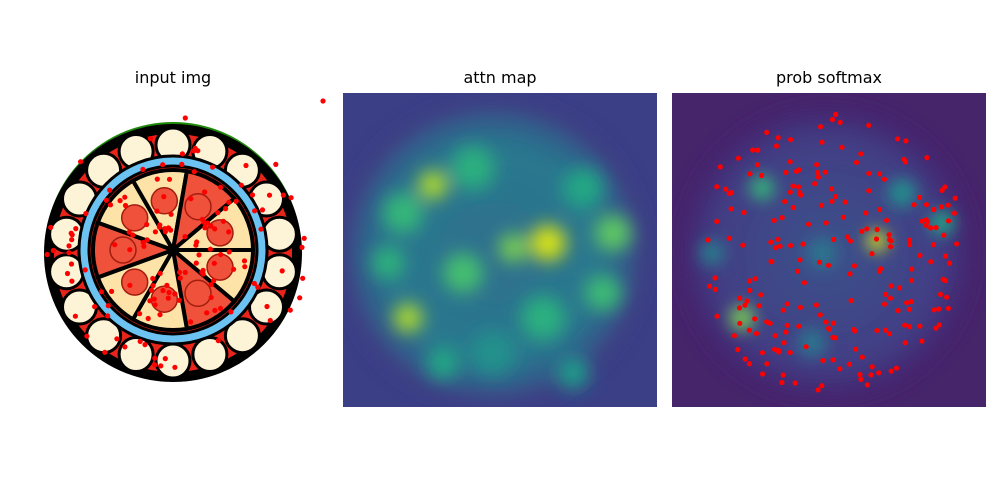 Image resolution: width=1000 pixels, height=500 pixels. I want to click on panel-title-prob: prob softmax, so click(829, 77).